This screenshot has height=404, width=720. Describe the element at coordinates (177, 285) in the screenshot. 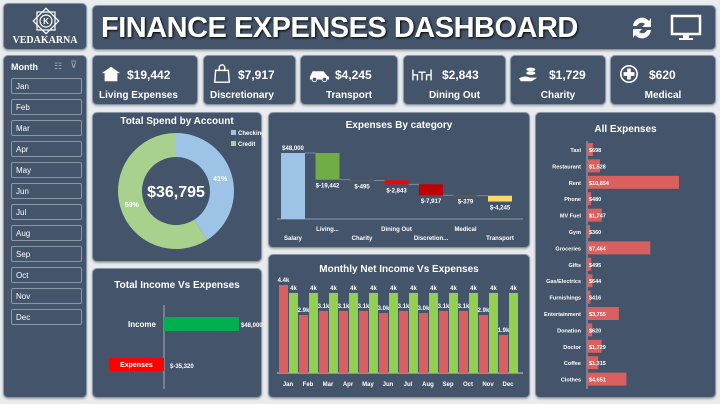

I see `chart-title: Total Income Vs Expenses` at that location.